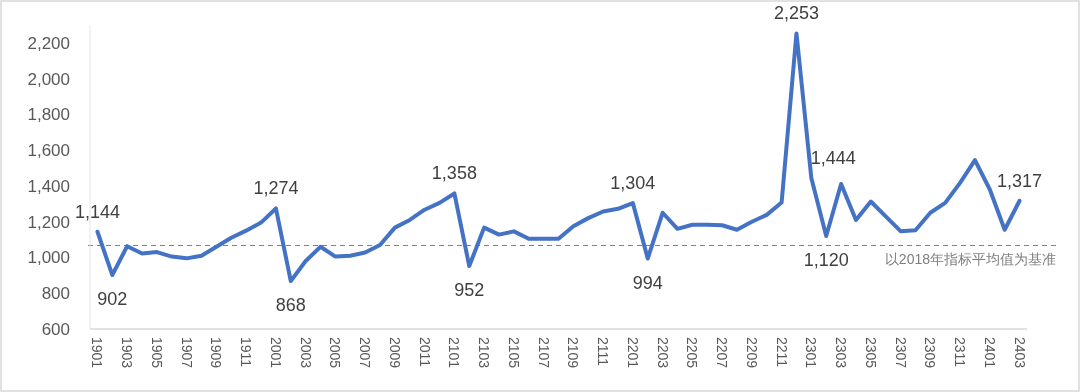  What do you see at coordinates (55, 294) in the screenshot?
I see `y-tick-label: 800` at bounding box center [55, 294].